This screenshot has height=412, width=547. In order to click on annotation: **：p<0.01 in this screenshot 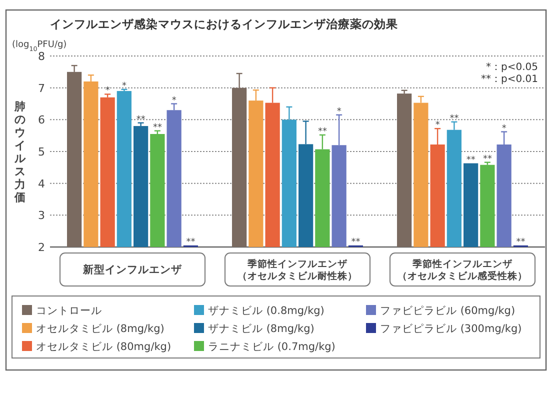, I will do `click(509, 79)`.